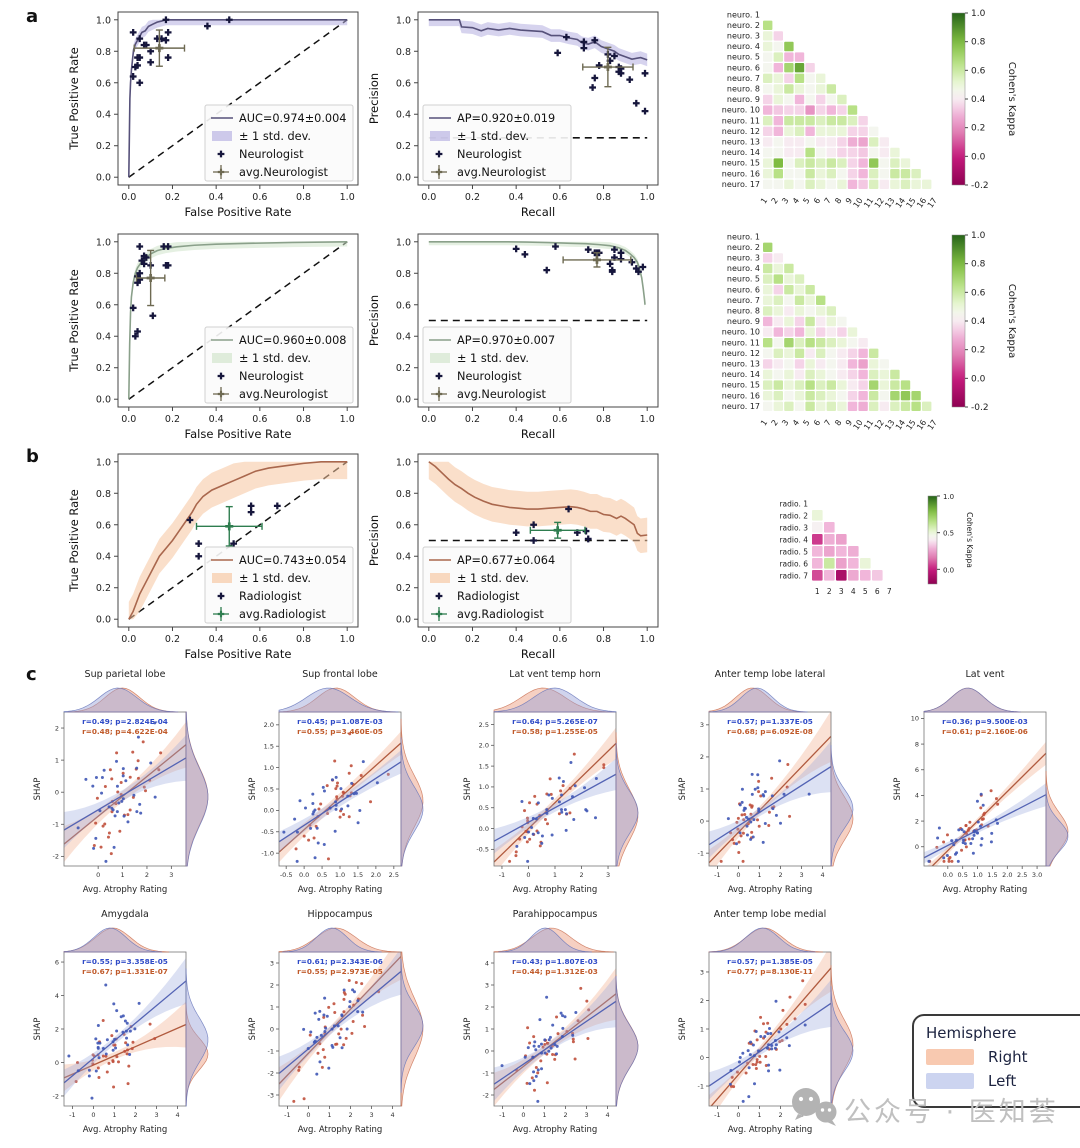  What do you see at coordinates (125, 731) in the screenshot?
I see `svg-text: r=0.48; p=4.622E-04` at bounding box center [125, 731].